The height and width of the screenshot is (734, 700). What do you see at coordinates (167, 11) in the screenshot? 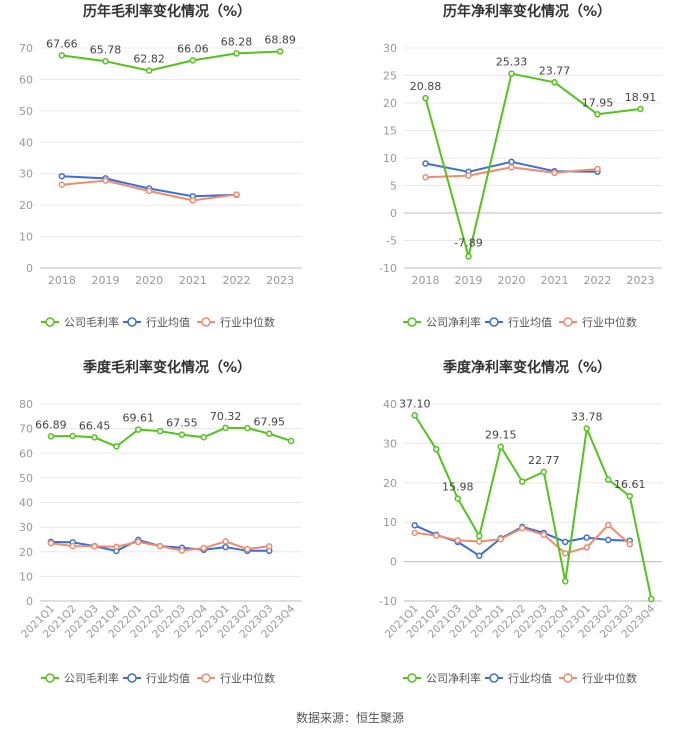
I see `chart-title-0: 历年毛利率变化情况（%）` at bounding box center [167, 11].